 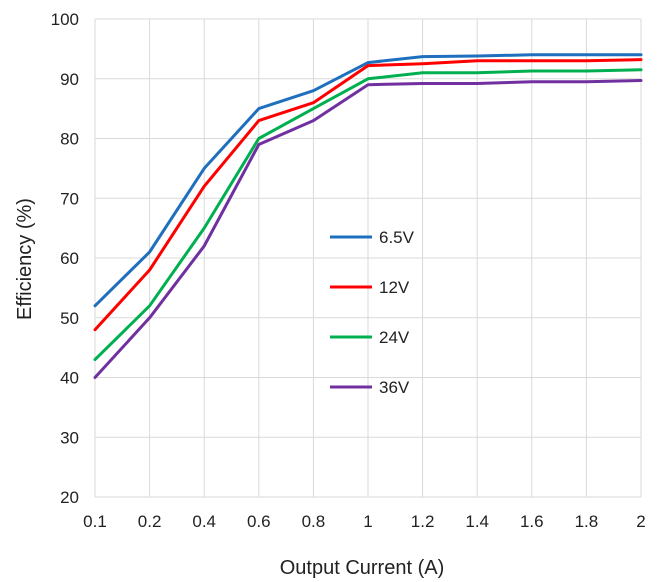 I want to click on x-tick-label: 1.8, so click(x=587, y=521).